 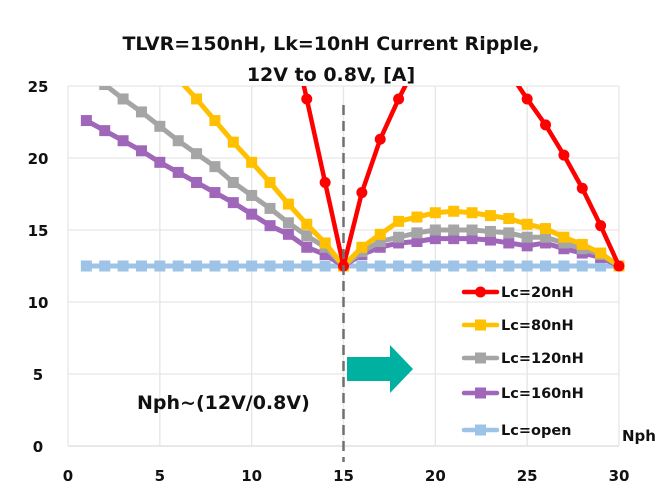 What do you see at coordinates (38, 375) in the screenshot?
I see `y-tick-label: 5` at bounding box center [38, 375].